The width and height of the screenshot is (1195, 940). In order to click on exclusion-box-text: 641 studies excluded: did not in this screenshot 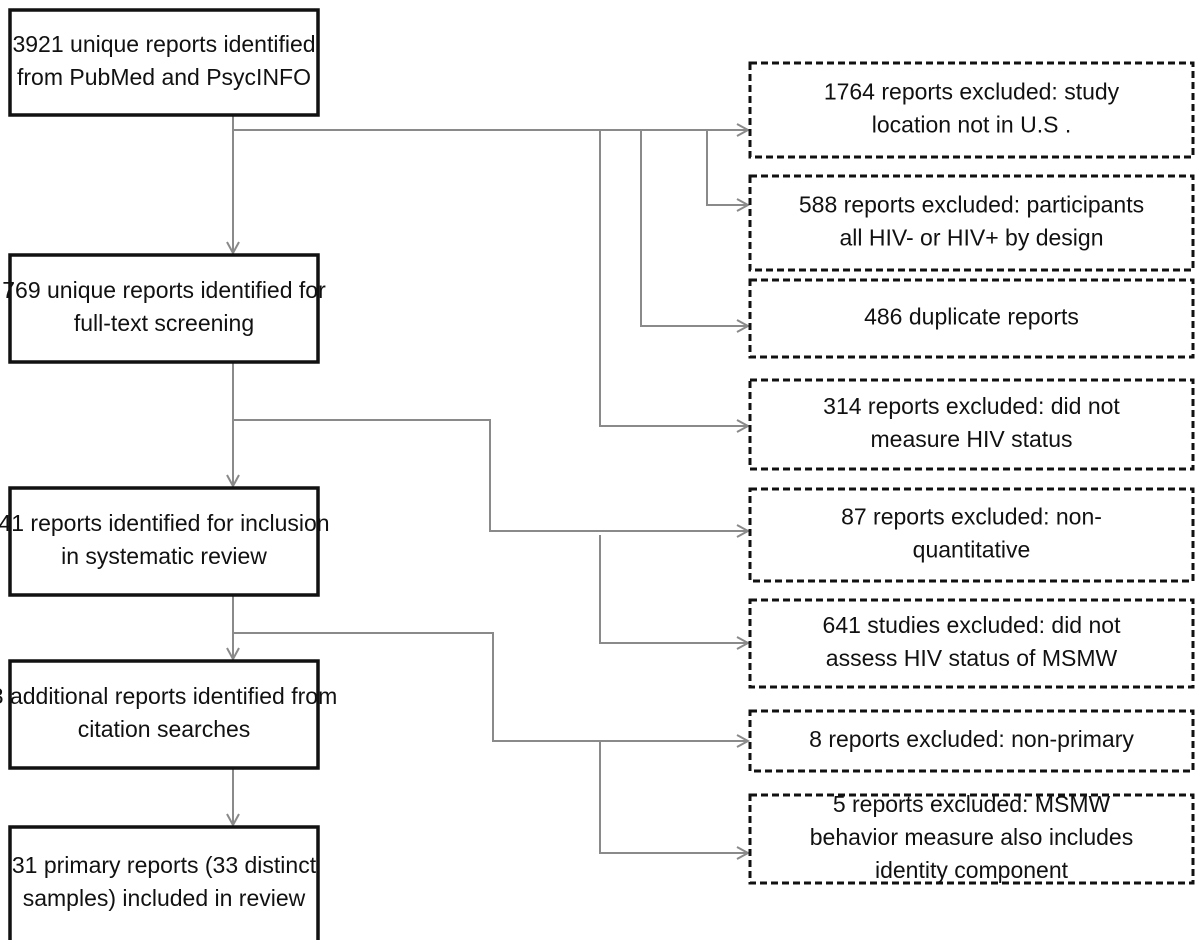, I will do `click(972, 625)`.